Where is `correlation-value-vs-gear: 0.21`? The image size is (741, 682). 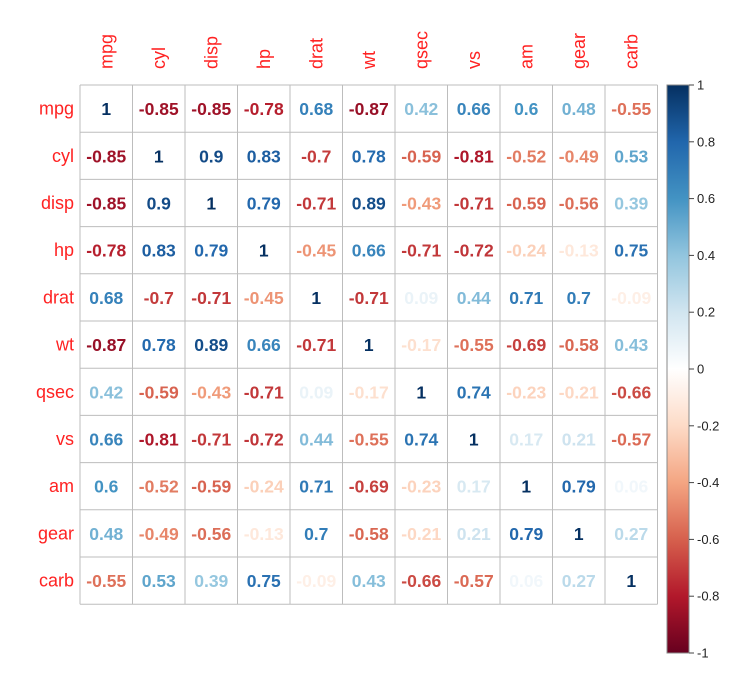 correlation-value-vs-gear: 0.21 is located at coordinates (579, 440).